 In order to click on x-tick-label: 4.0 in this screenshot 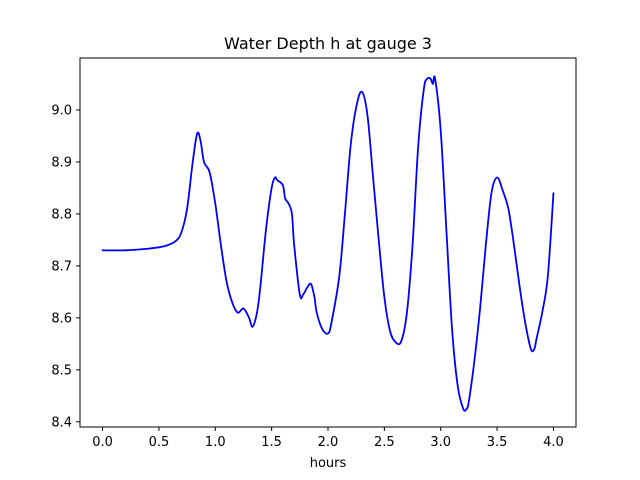, I will do `click(553, 442)`.